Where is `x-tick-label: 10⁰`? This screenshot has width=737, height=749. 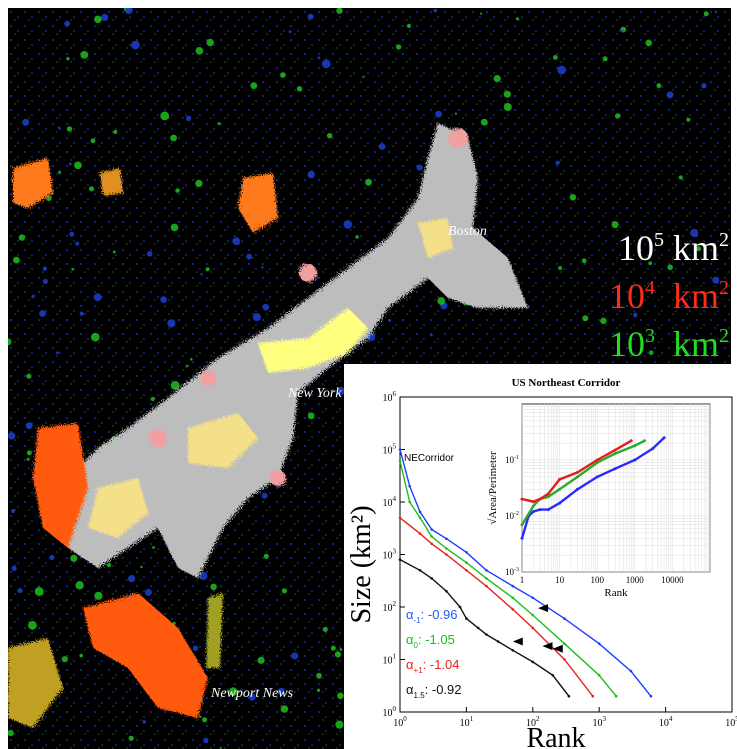 x-tick-label: 10⁰ is located at coordinates (400, 722).